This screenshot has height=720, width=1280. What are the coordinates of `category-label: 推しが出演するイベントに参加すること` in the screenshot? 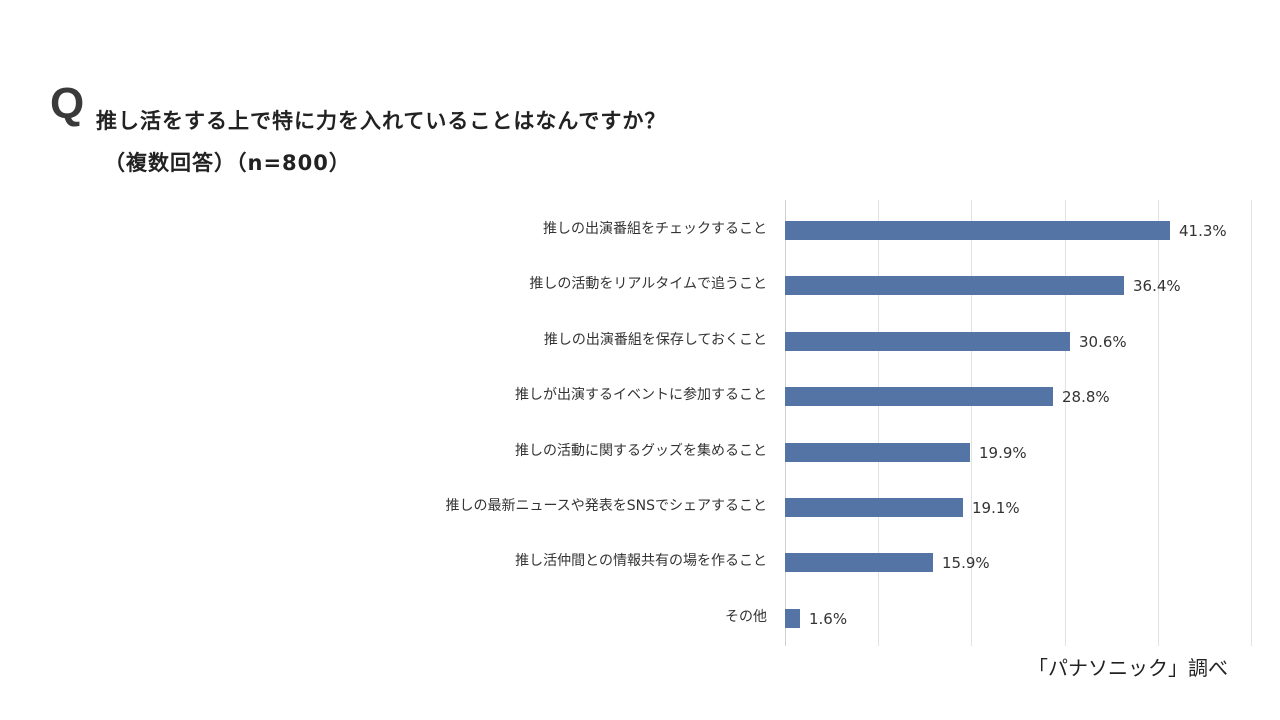 It's located at (641, 395).